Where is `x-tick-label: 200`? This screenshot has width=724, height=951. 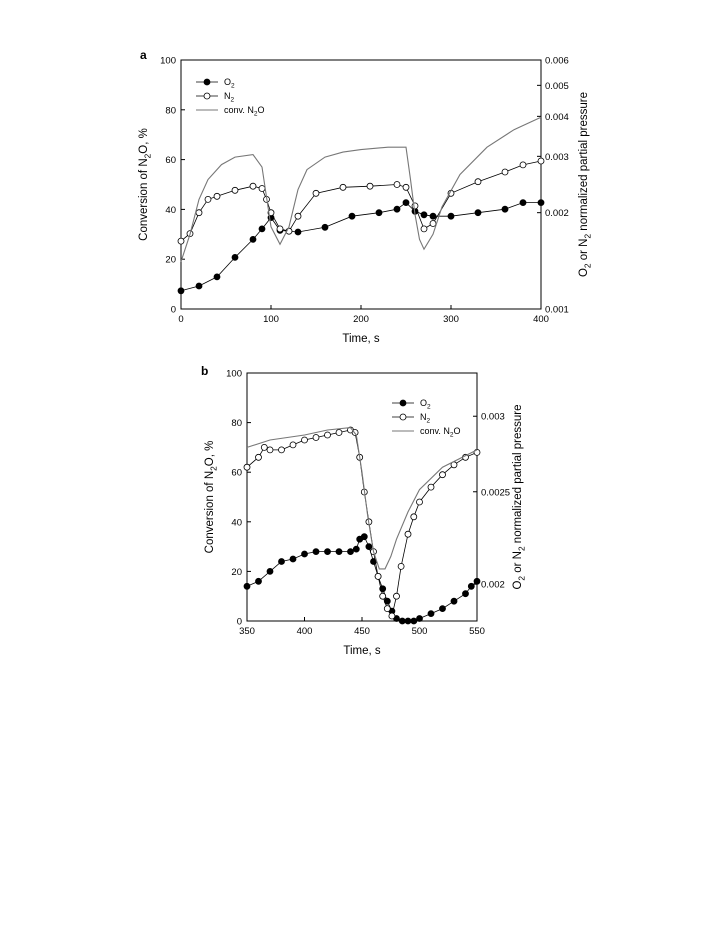 x-tick-label: 200 is located at coordinates (361, 319).